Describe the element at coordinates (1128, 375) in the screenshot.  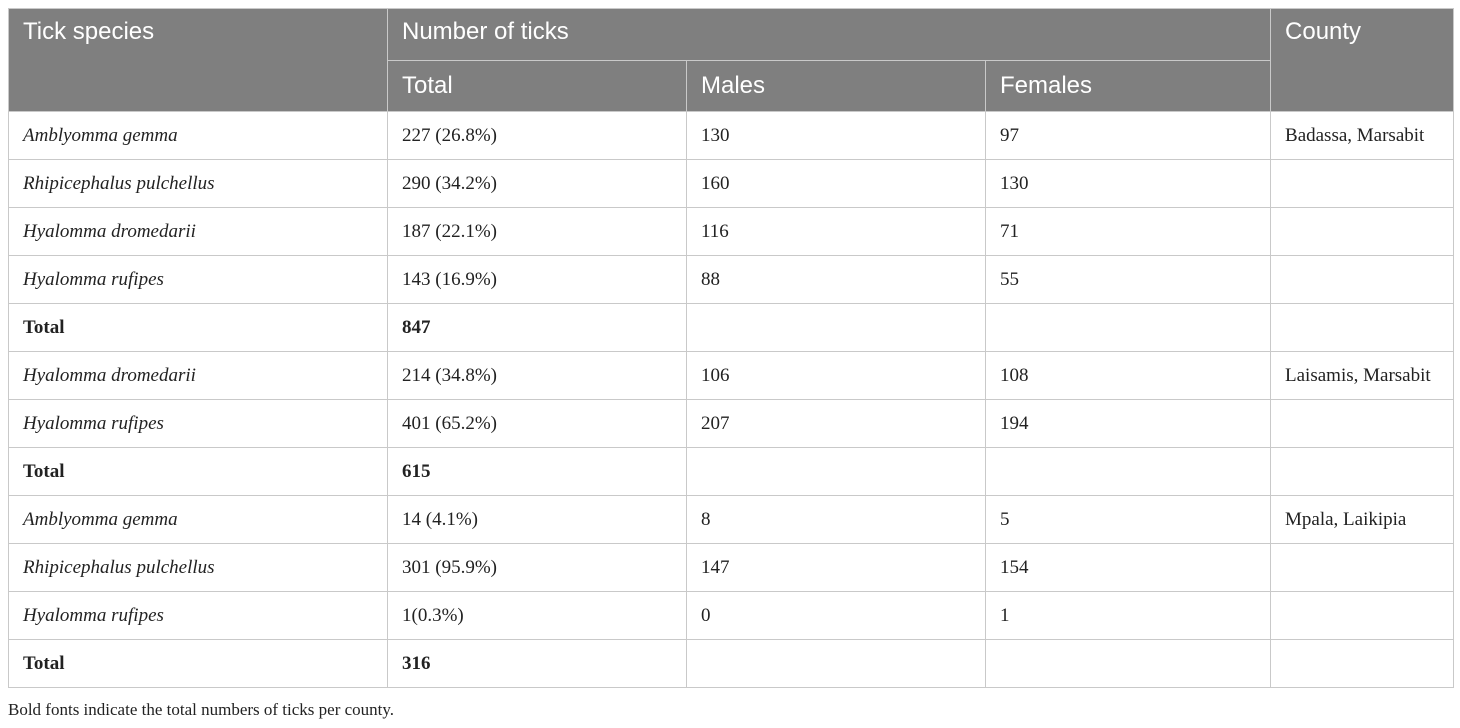
I see `cell-females: 108` at that location.